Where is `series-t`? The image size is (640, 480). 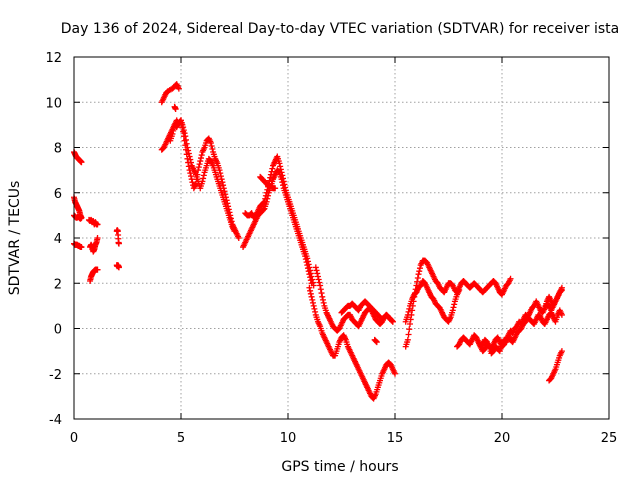
series-t is located at coordinates (375, 341).